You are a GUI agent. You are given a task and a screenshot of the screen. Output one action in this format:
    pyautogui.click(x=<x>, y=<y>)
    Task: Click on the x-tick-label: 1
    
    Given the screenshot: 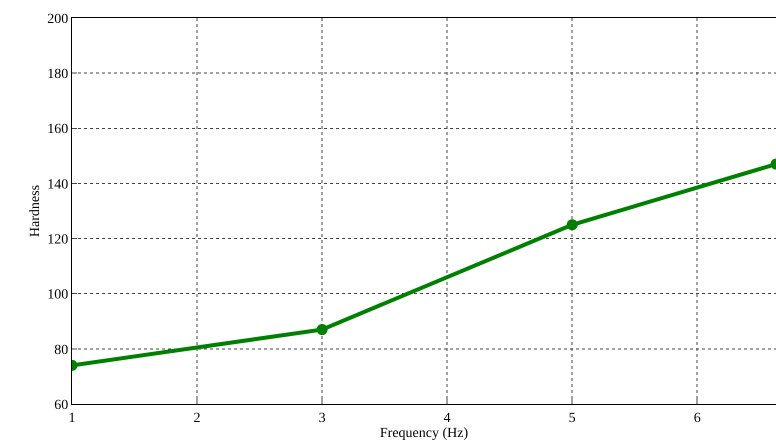 What is the action you would take?
    pyautogui.click(x=72, y=418)
    